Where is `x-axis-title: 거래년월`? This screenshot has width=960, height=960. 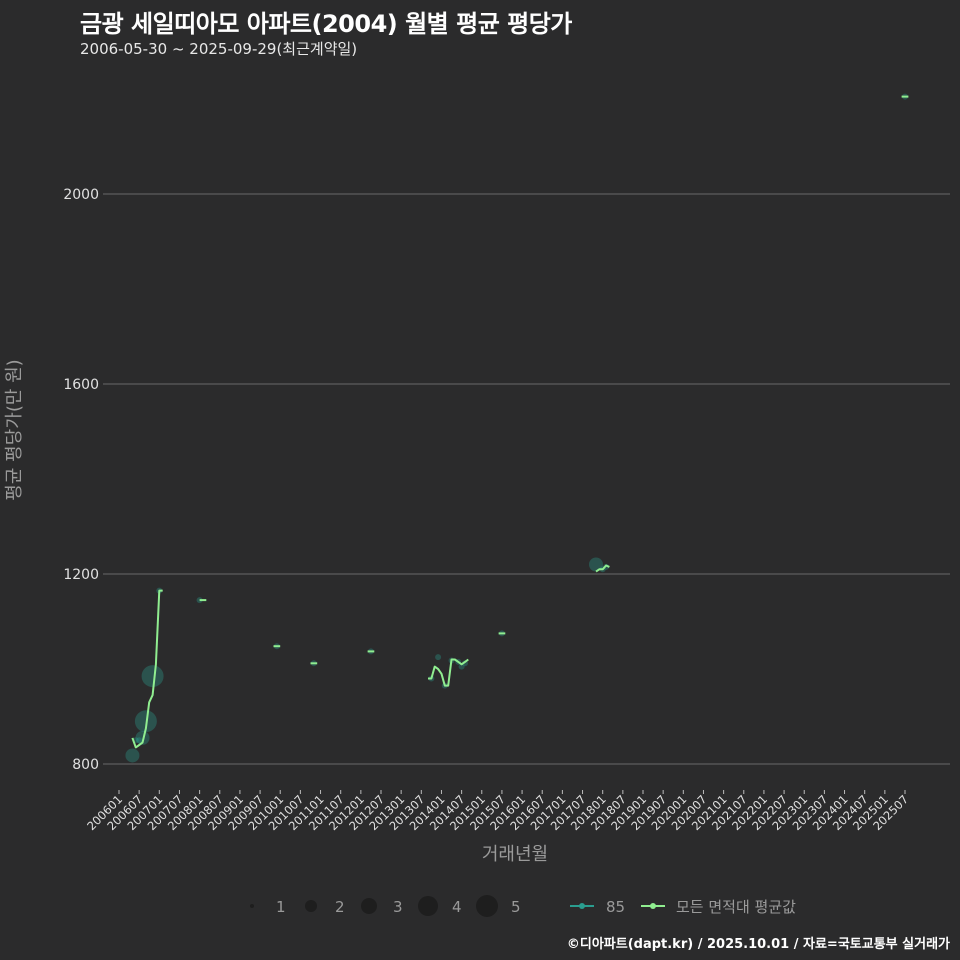
x-axis-title: 거래년월 is located at coordinates (515, 854).